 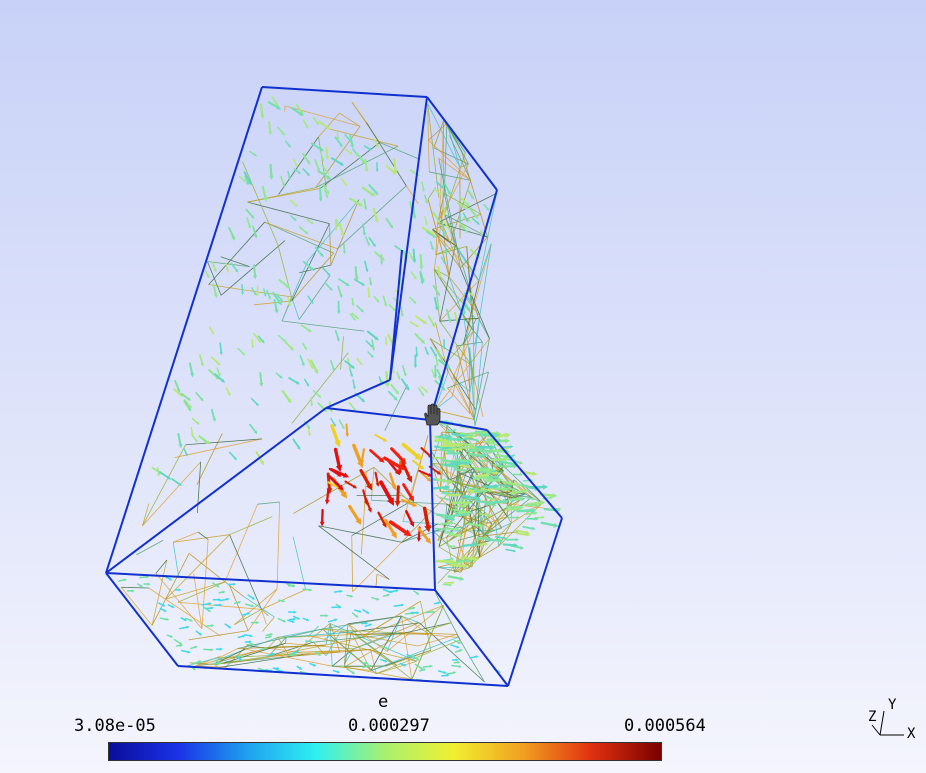 What do you see at coordinates (892, 719) in the screenshot?
I see `orientation-axes: Y Z X` at bounding box center [892, 719].